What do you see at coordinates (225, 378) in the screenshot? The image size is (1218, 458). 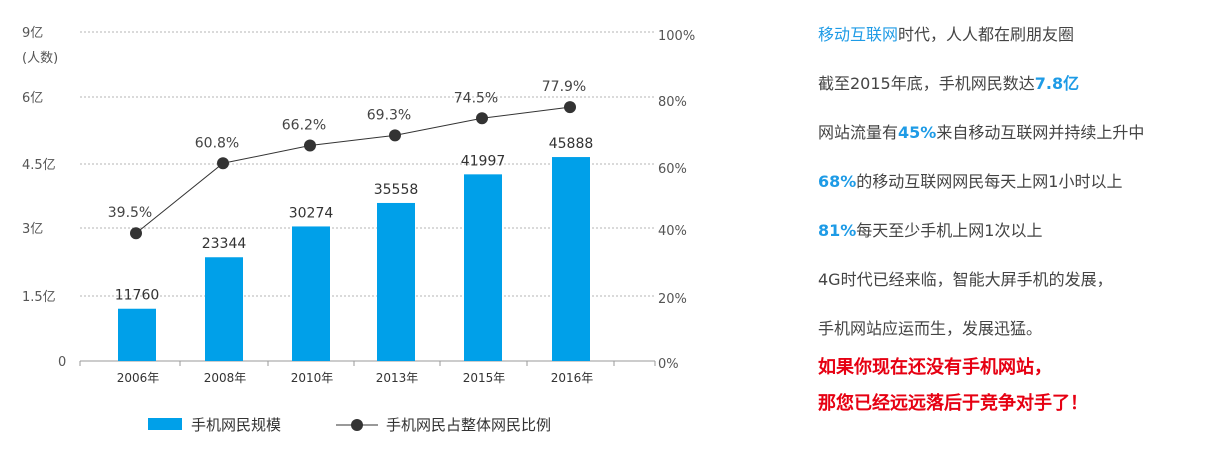 I see `x-tick-label: 2008年` at bounding box center [225, 378].